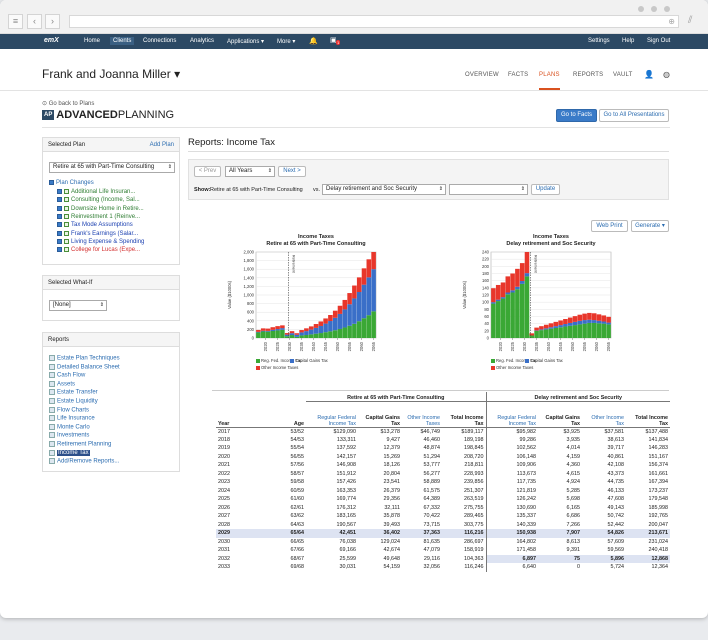  What do you see at coordinates (374, 21) in the screenshot?
I see `address-bar: ⊕` at bounding box center [374, 21].